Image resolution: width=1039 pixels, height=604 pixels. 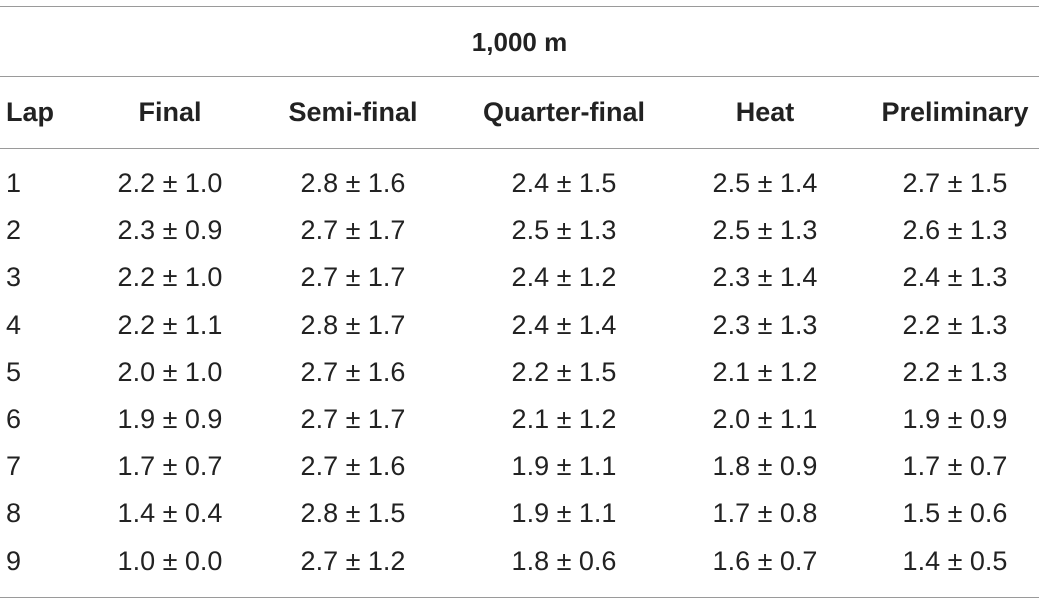 What do you see at coordinates (564, 183) in the screenshot?
I see `value-cell: 2.4 ± 1.5` at bounding box center [564, 183].